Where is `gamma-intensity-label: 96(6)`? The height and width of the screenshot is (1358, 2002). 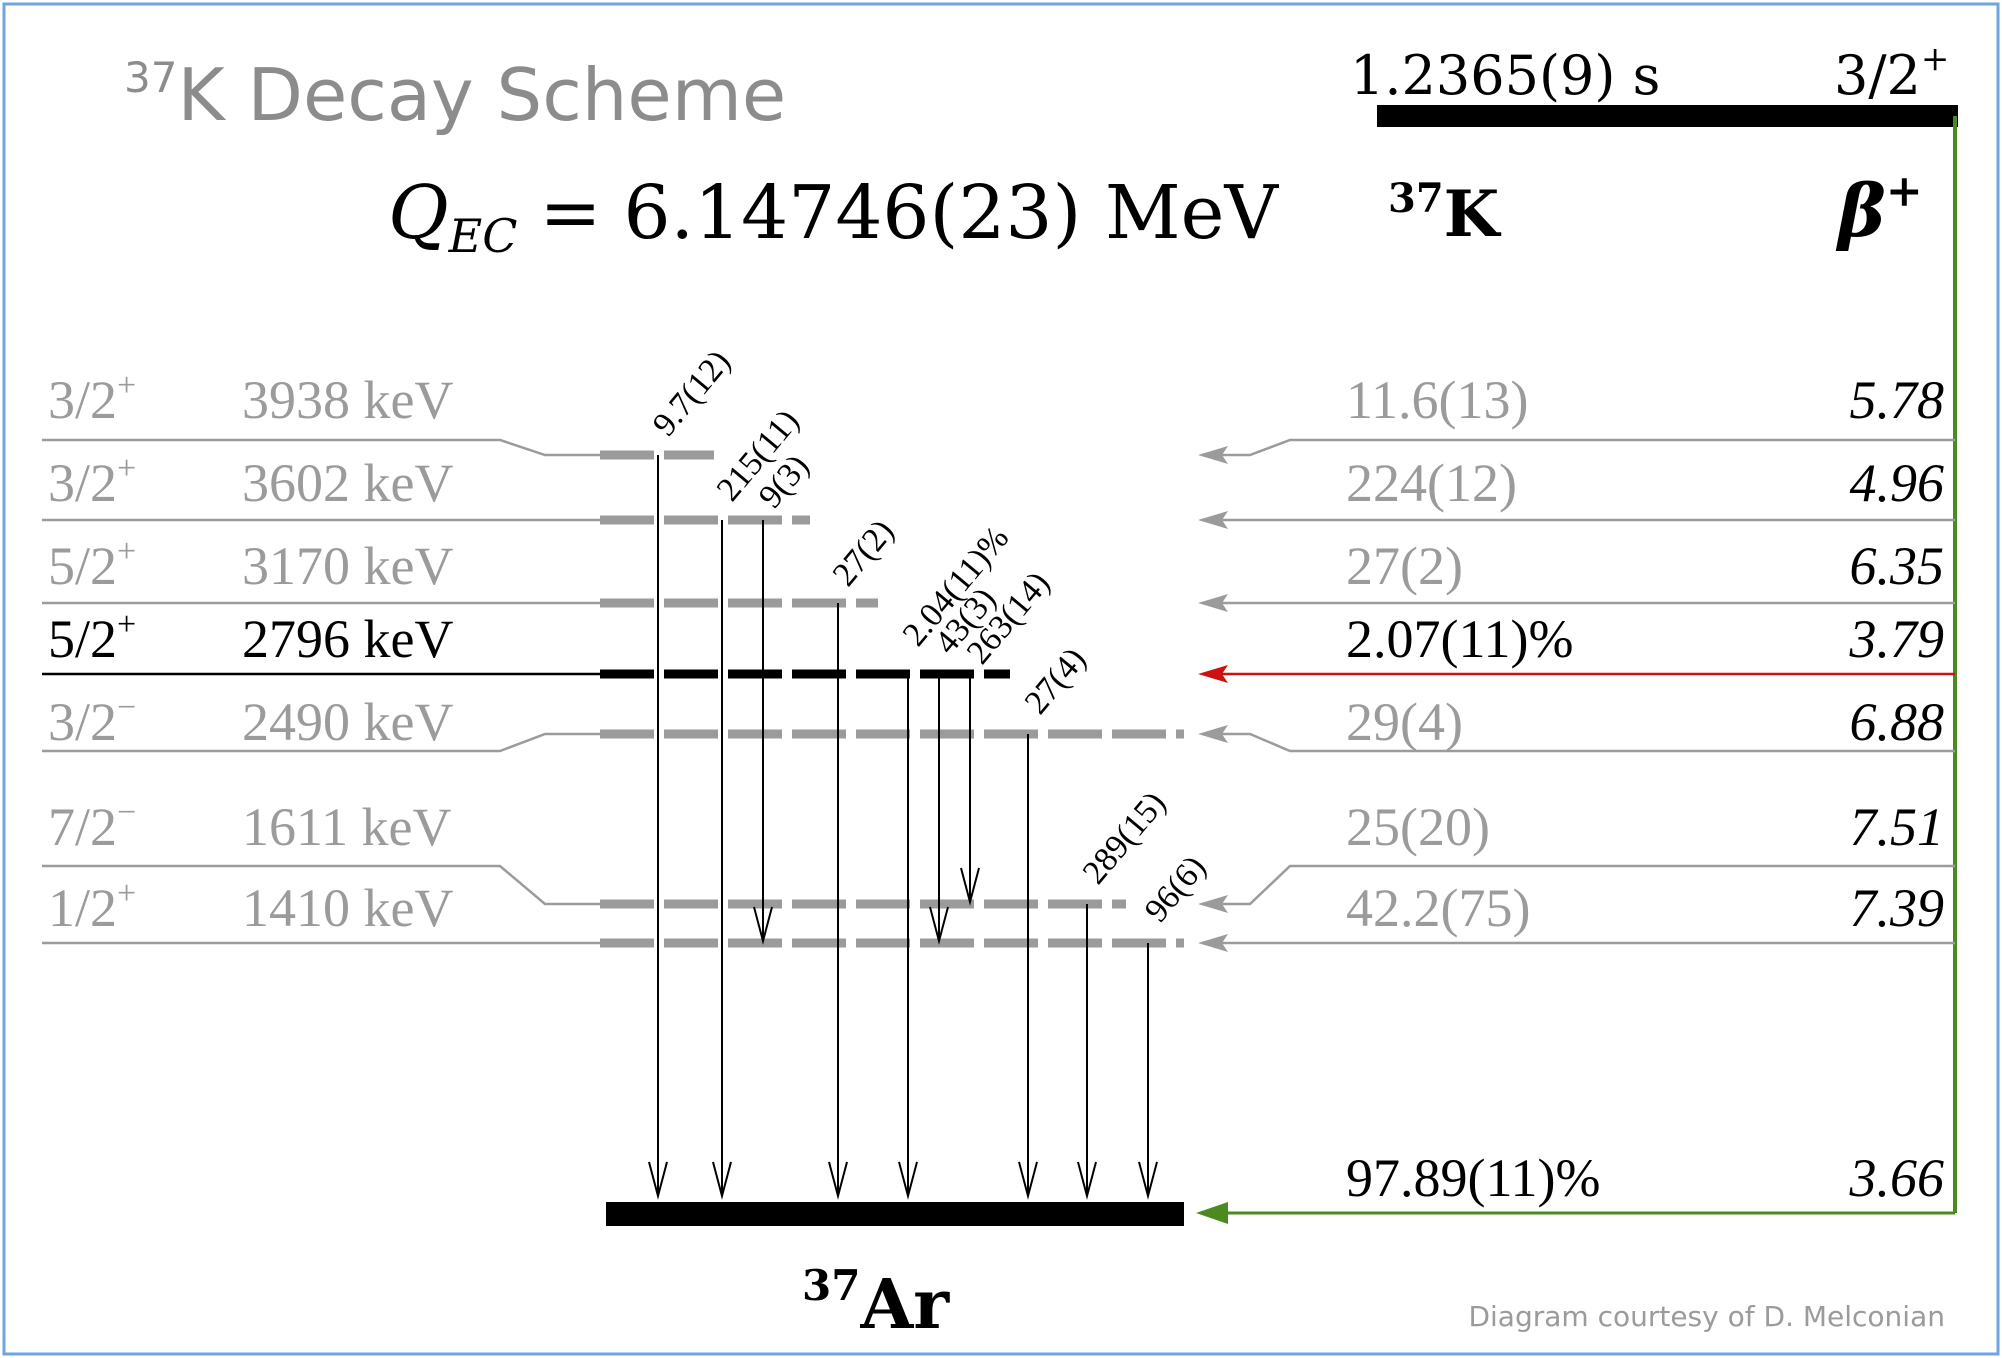 gamma-intensity-label: 96(6) is located at coordinates (1176, 889).